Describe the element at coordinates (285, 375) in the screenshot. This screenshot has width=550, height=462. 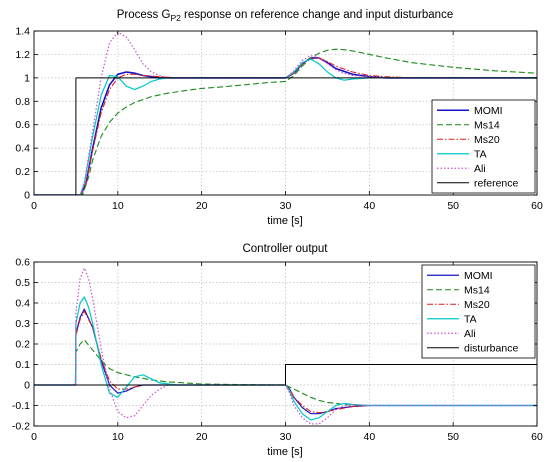
I see `series-line-disturbance` at that location.